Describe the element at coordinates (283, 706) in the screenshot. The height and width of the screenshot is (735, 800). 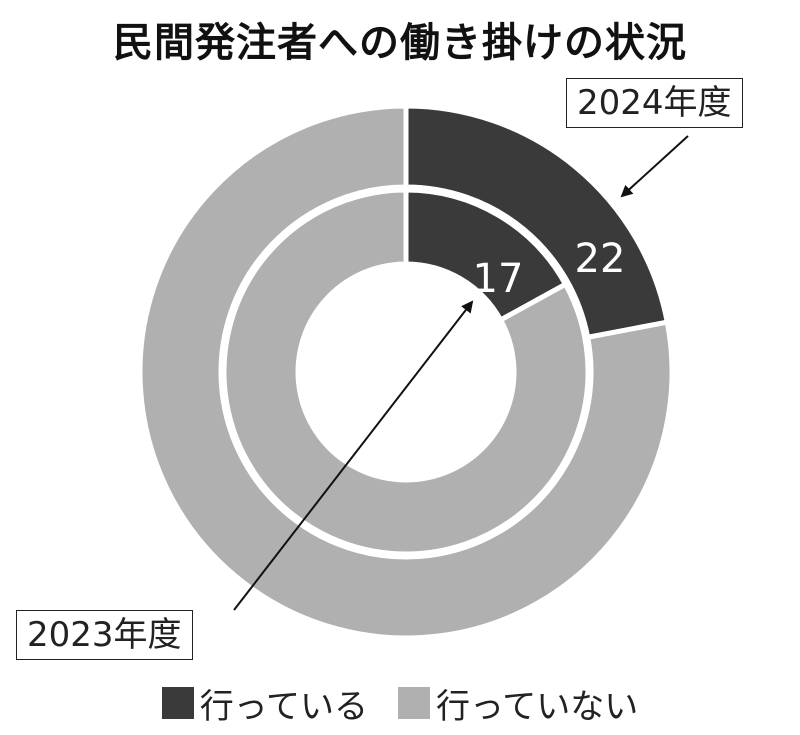
I see `legend-label-doing: 行っている` at that location.